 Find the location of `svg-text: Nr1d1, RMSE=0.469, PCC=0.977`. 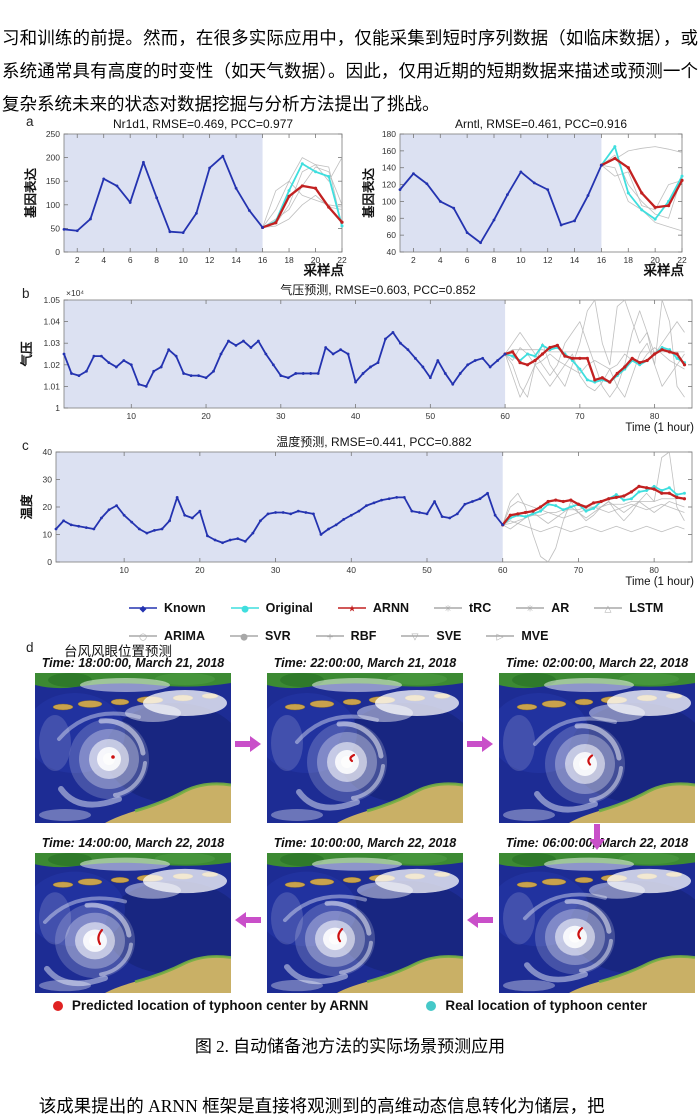

svg-text: Nr1d1, RMSE=0.469, PCC=0.977 is located at coordinates (203, 124).